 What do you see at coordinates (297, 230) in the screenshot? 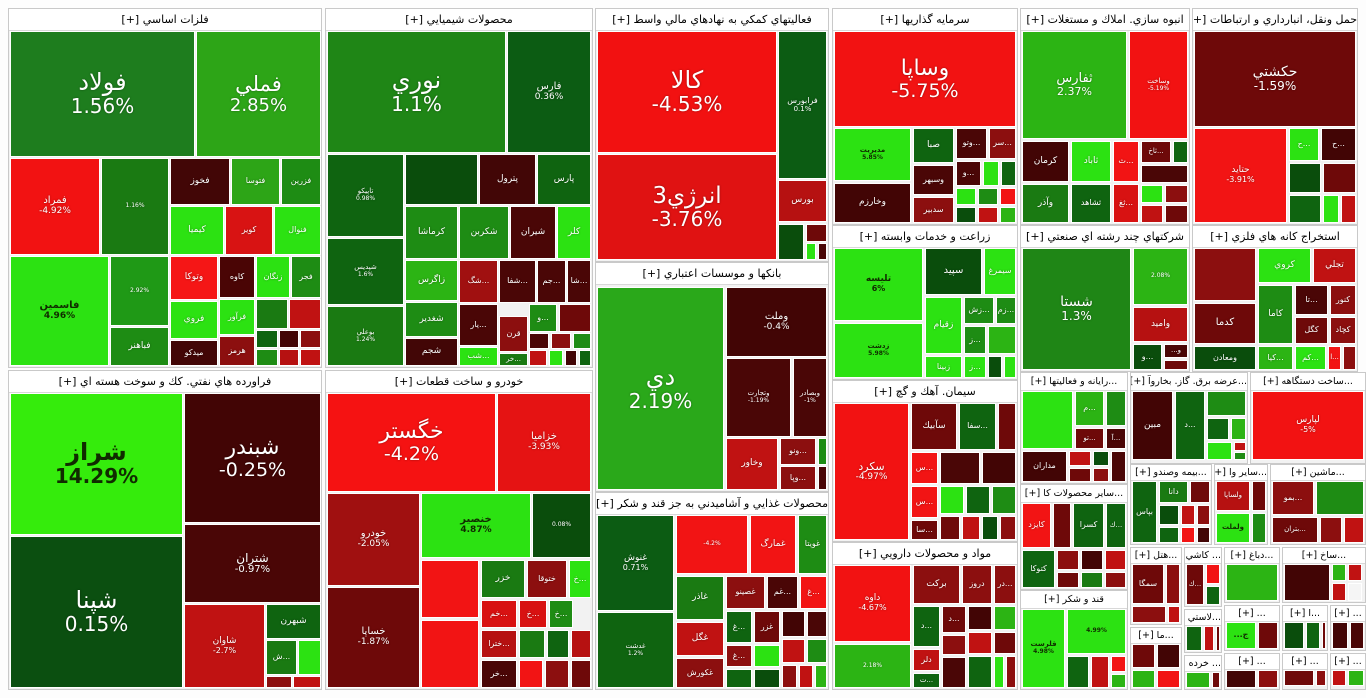
I see `stock-tile-فنوال: فنوال` at bounding box center [297, 230].